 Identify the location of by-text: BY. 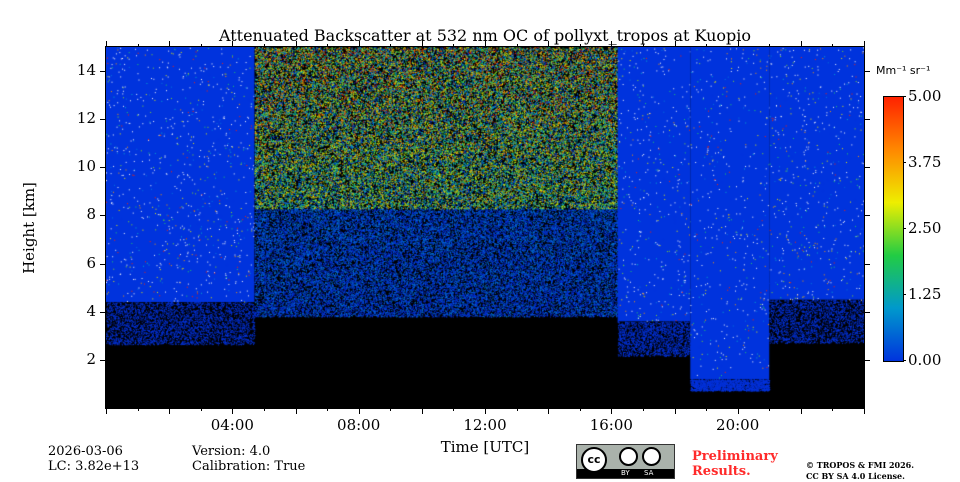
(625, 473).